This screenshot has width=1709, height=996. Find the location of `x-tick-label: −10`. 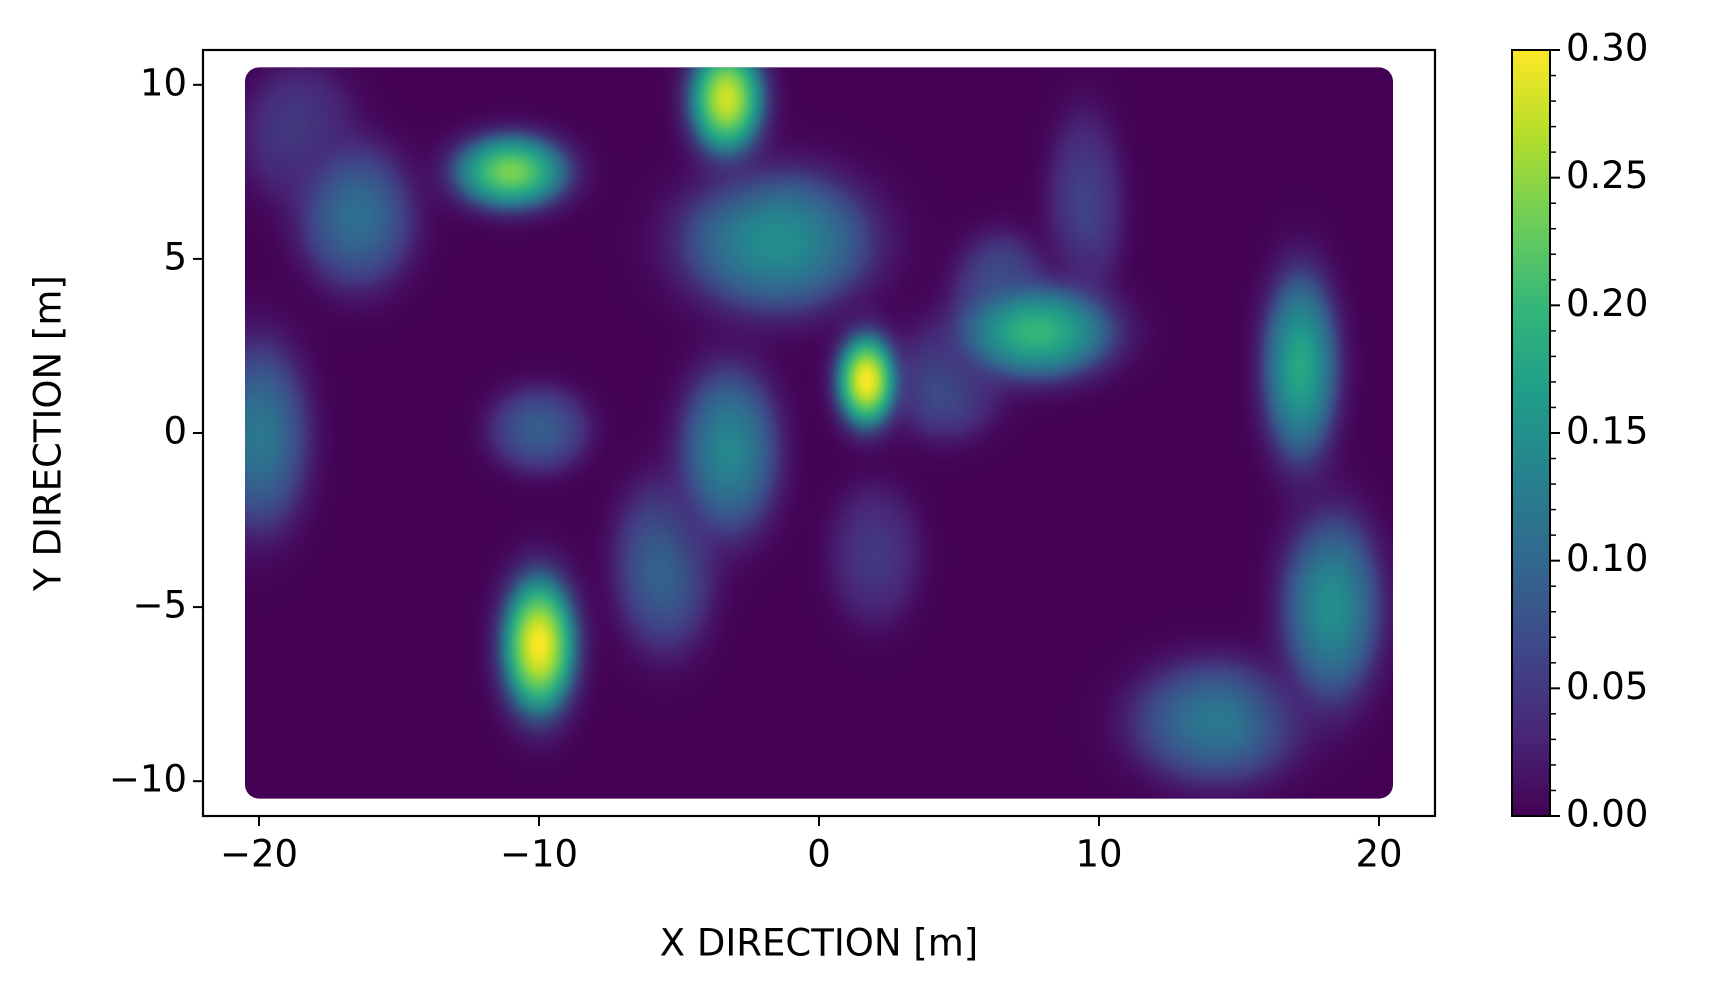

x-tick-label: −10 is located at coordinates (539, 854).